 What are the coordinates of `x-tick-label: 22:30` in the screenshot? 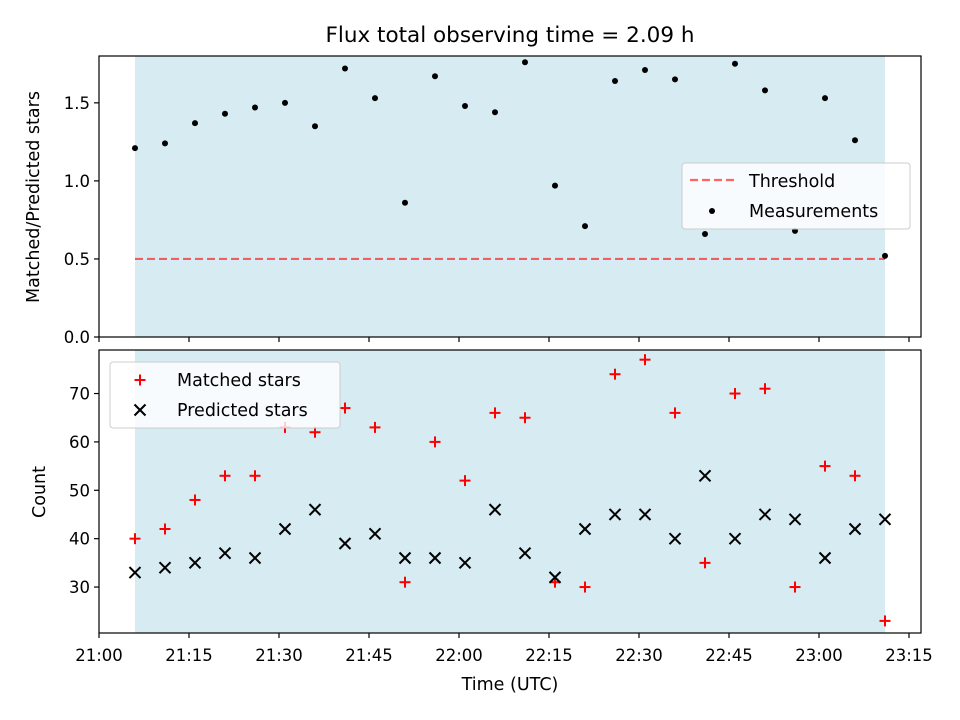 It's located at (639, 655).